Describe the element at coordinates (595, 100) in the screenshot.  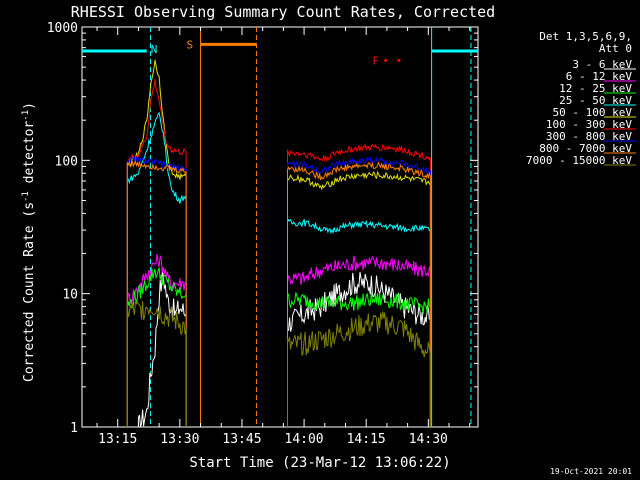
I see `legend-entry-label: 25 - 50 keV` at that location.